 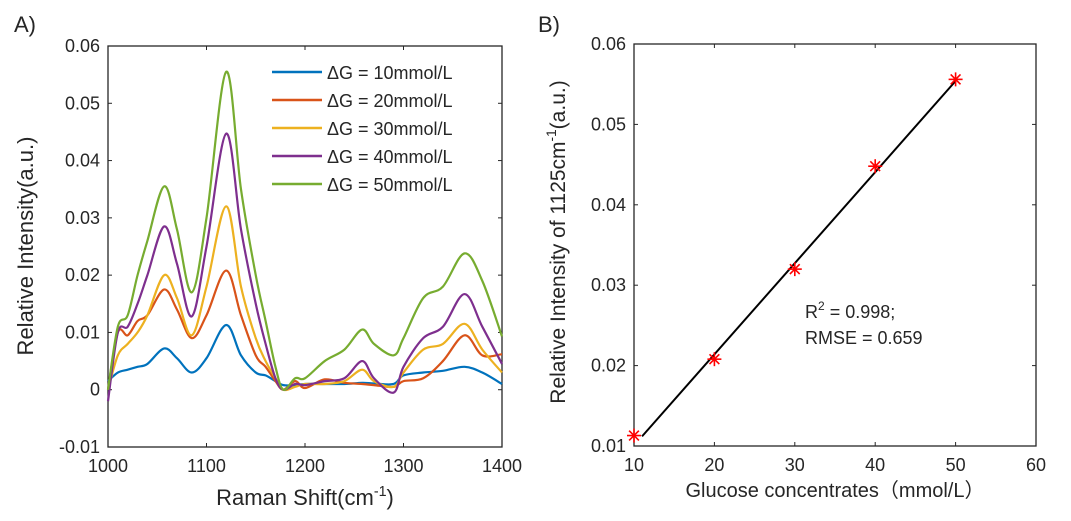 What do you see at coordinates (875, 465) in the screenshot?
I see `x-tick-label: 40` at bounding box center [875, 465].